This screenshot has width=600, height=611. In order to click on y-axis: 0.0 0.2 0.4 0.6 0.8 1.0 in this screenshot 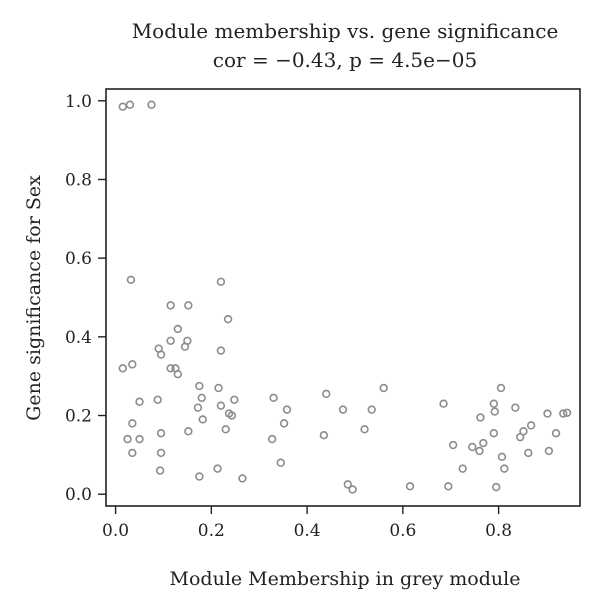, I will do `click(85, 298)`.